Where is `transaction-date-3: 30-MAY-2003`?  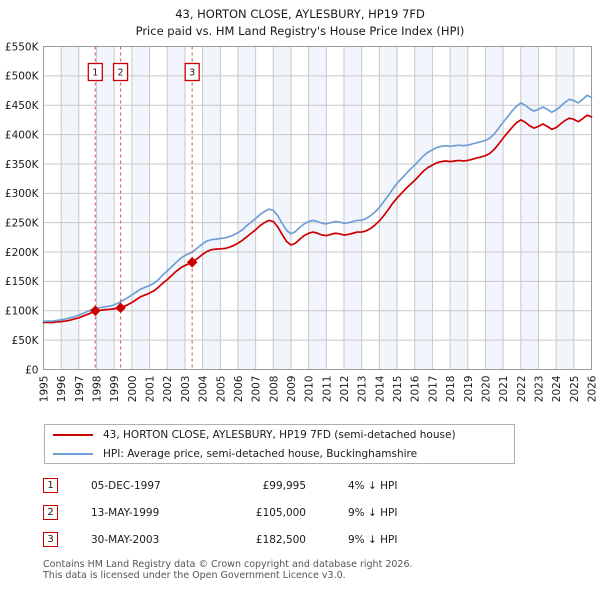 transaction-date-3: 30-MAY-2003 is located at coordinates (125, 539).